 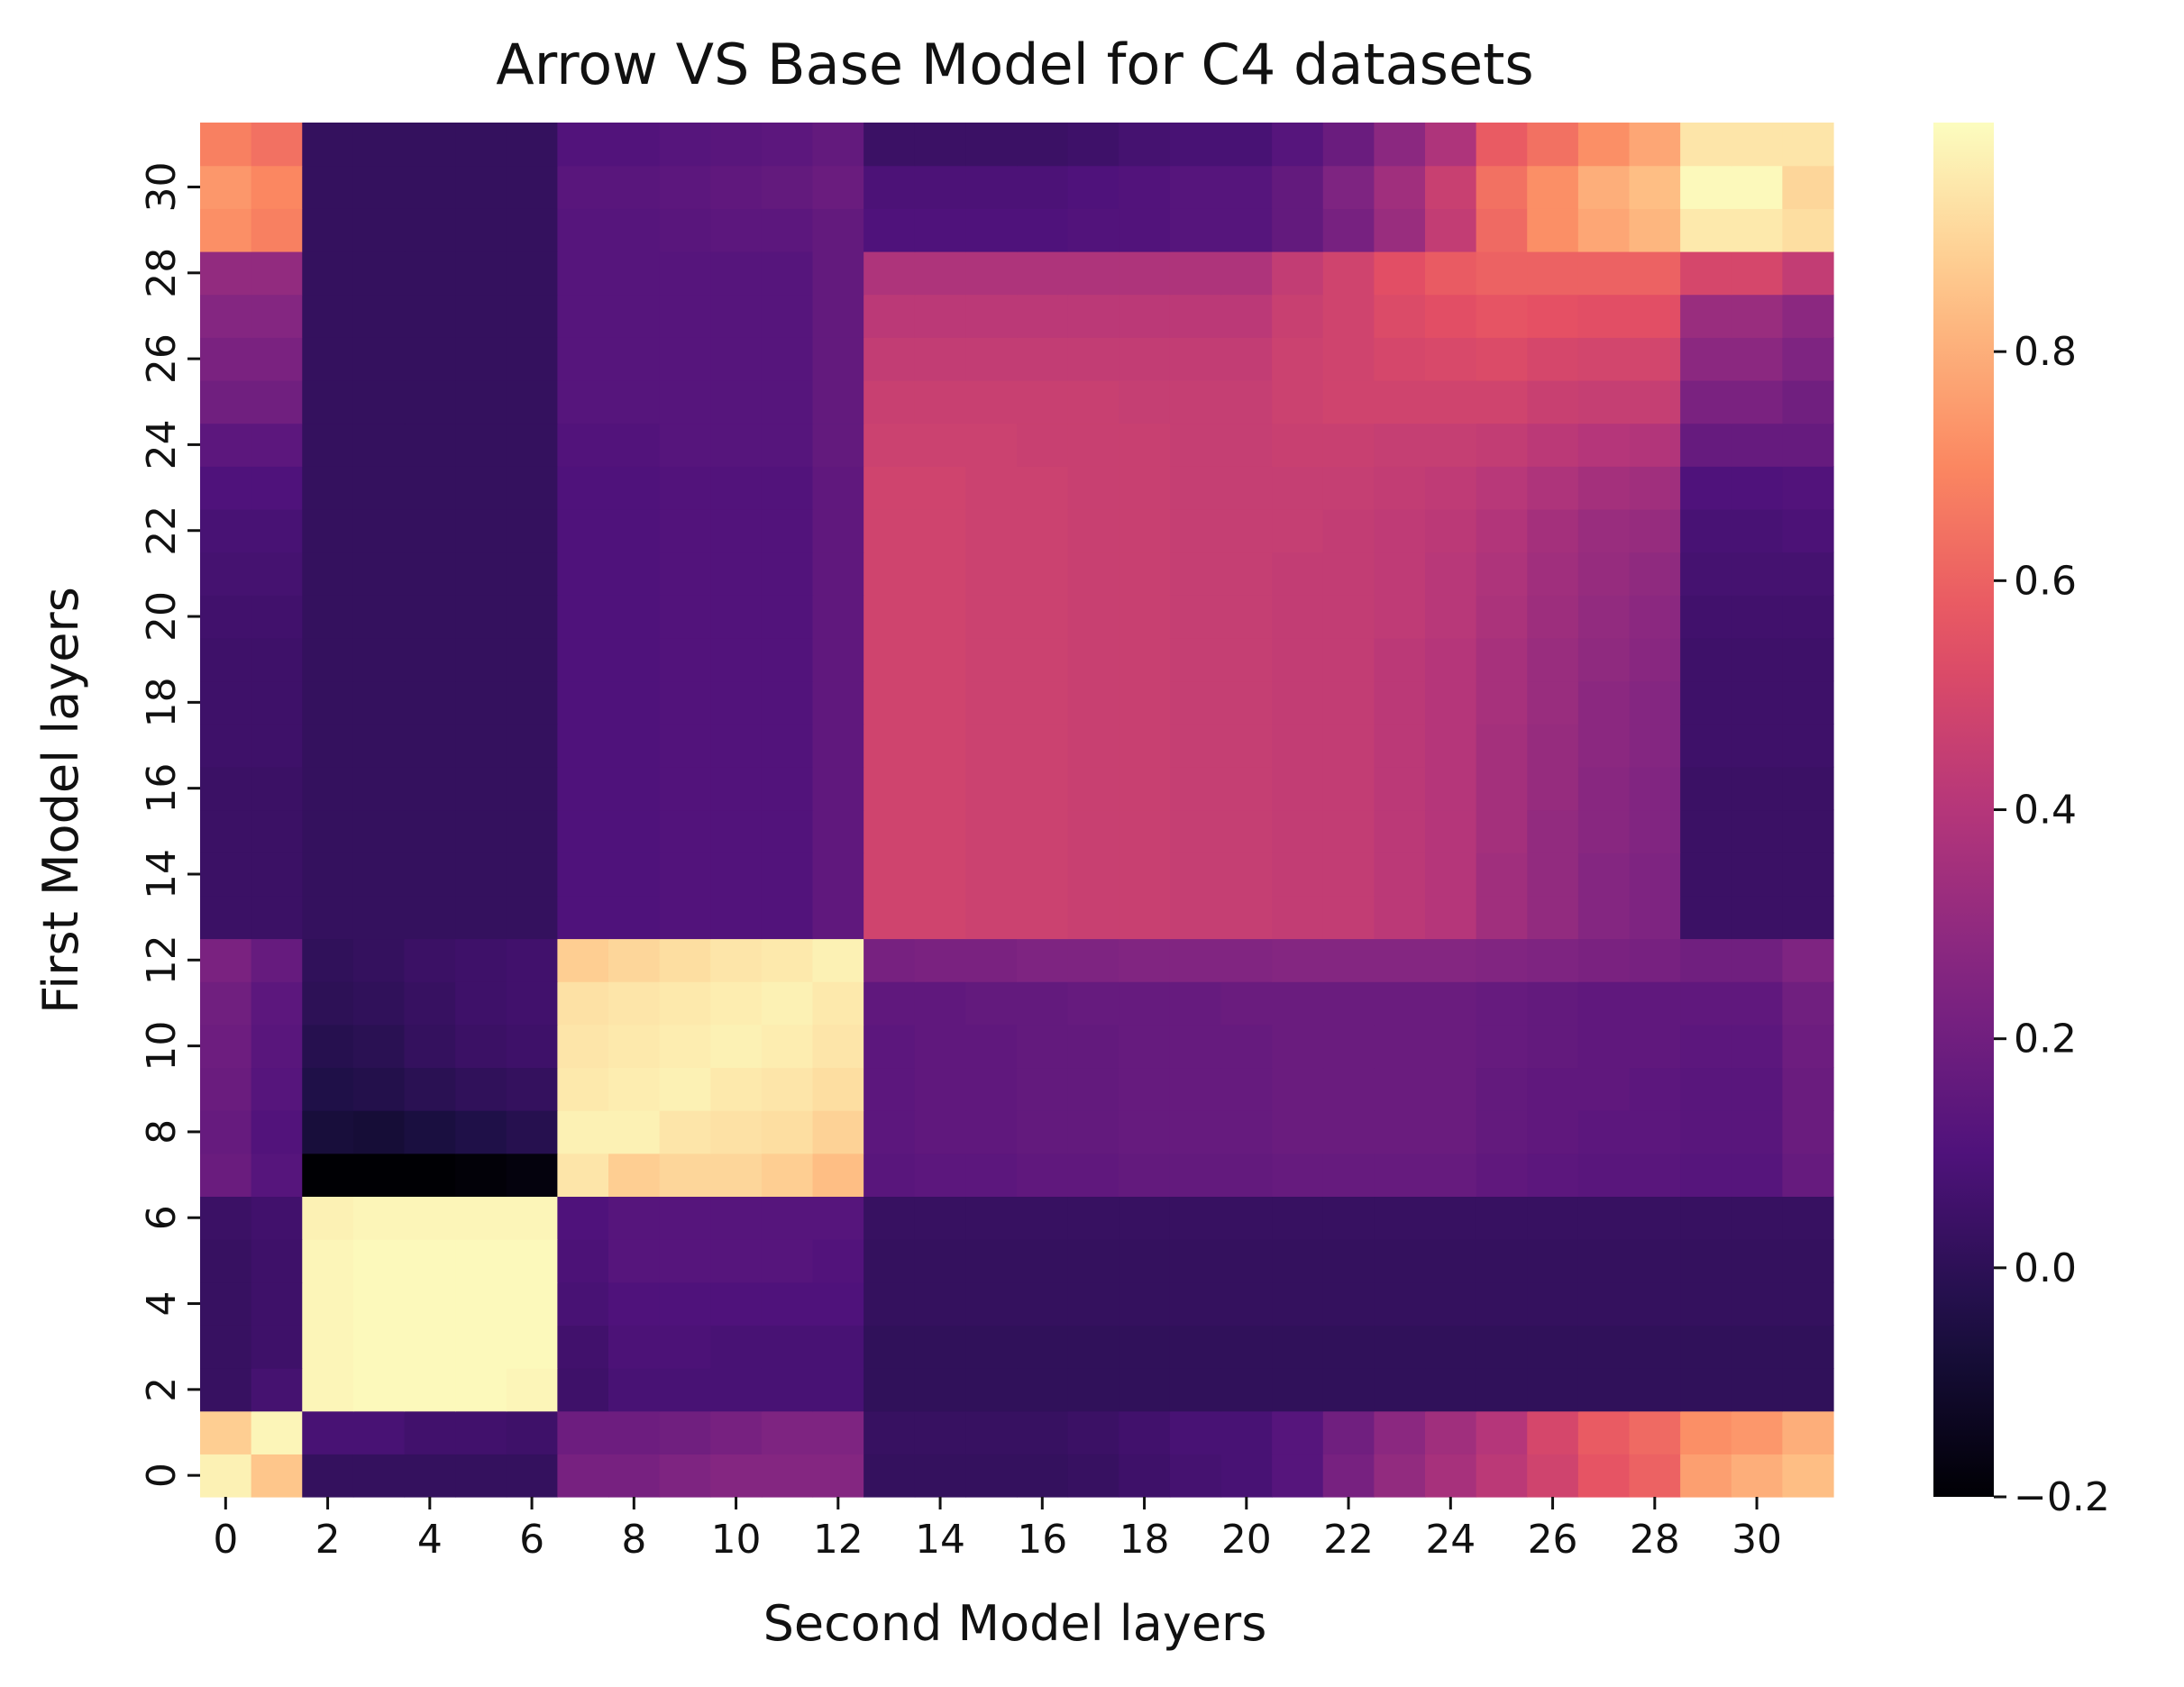 I want to click on x-tick-label: 30, so click(x=1757, y=1540).